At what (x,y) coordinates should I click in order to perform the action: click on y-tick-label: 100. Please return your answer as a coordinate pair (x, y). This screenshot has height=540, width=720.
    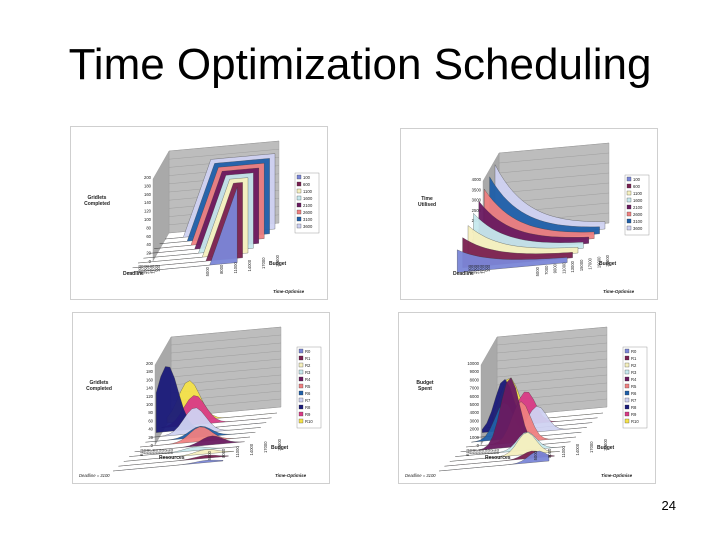
    Looking at the image, I should click on (158, 267).